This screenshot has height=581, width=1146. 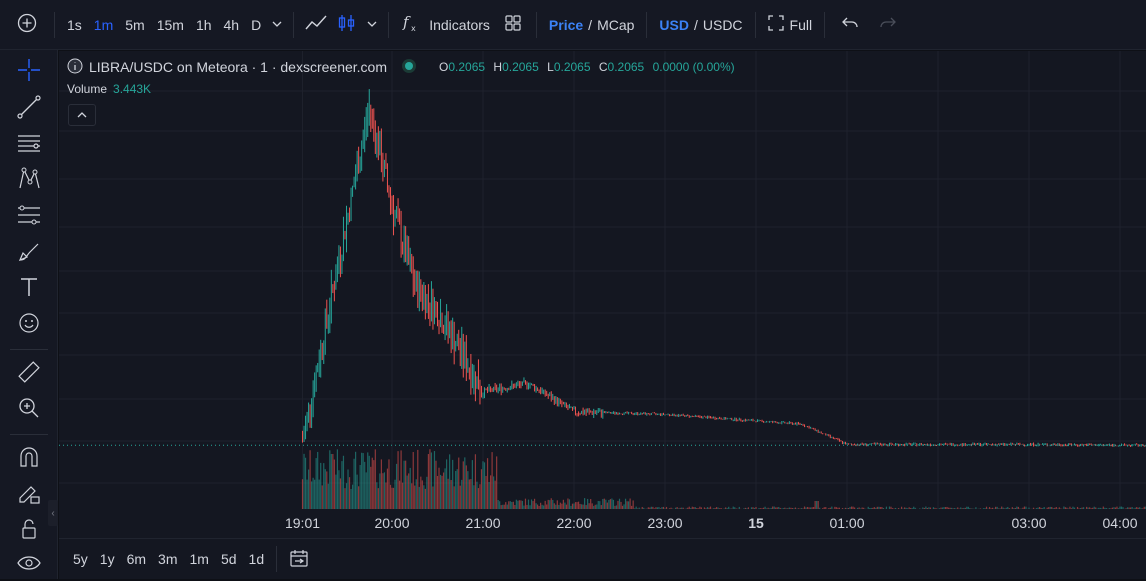 I want to click on text-icon, so click(x=29, y=289).